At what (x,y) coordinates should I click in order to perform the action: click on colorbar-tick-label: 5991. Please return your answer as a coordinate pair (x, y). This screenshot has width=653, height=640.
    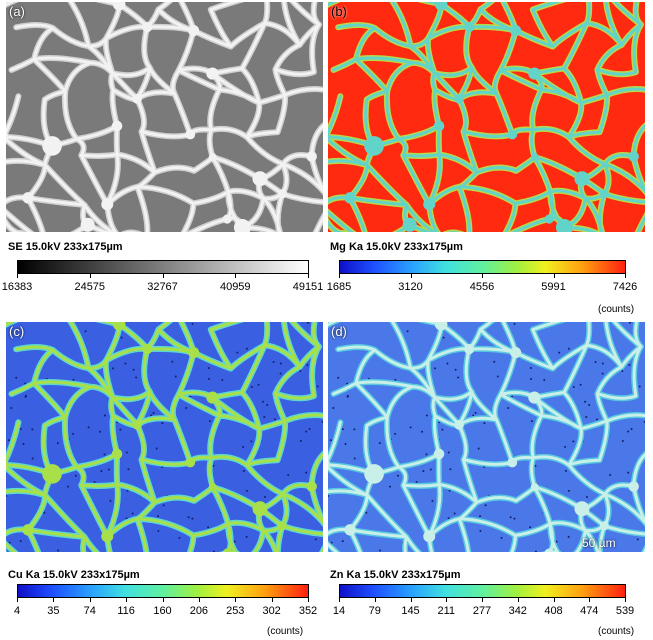
    Looking at the image, I should click on (553, 287).